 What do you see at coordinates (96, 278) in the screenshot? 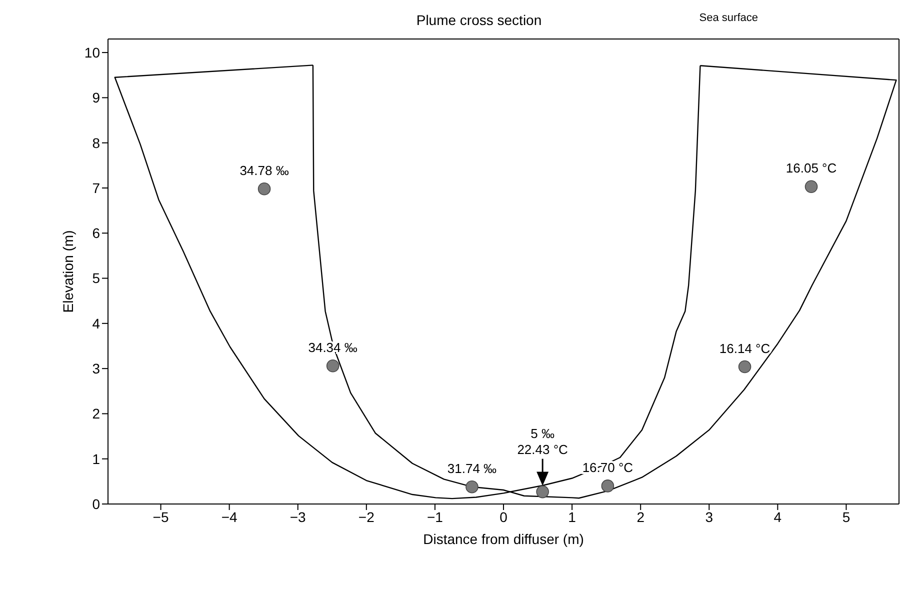
I see `y-tick-label: 5` at bounding box center [96, 278].